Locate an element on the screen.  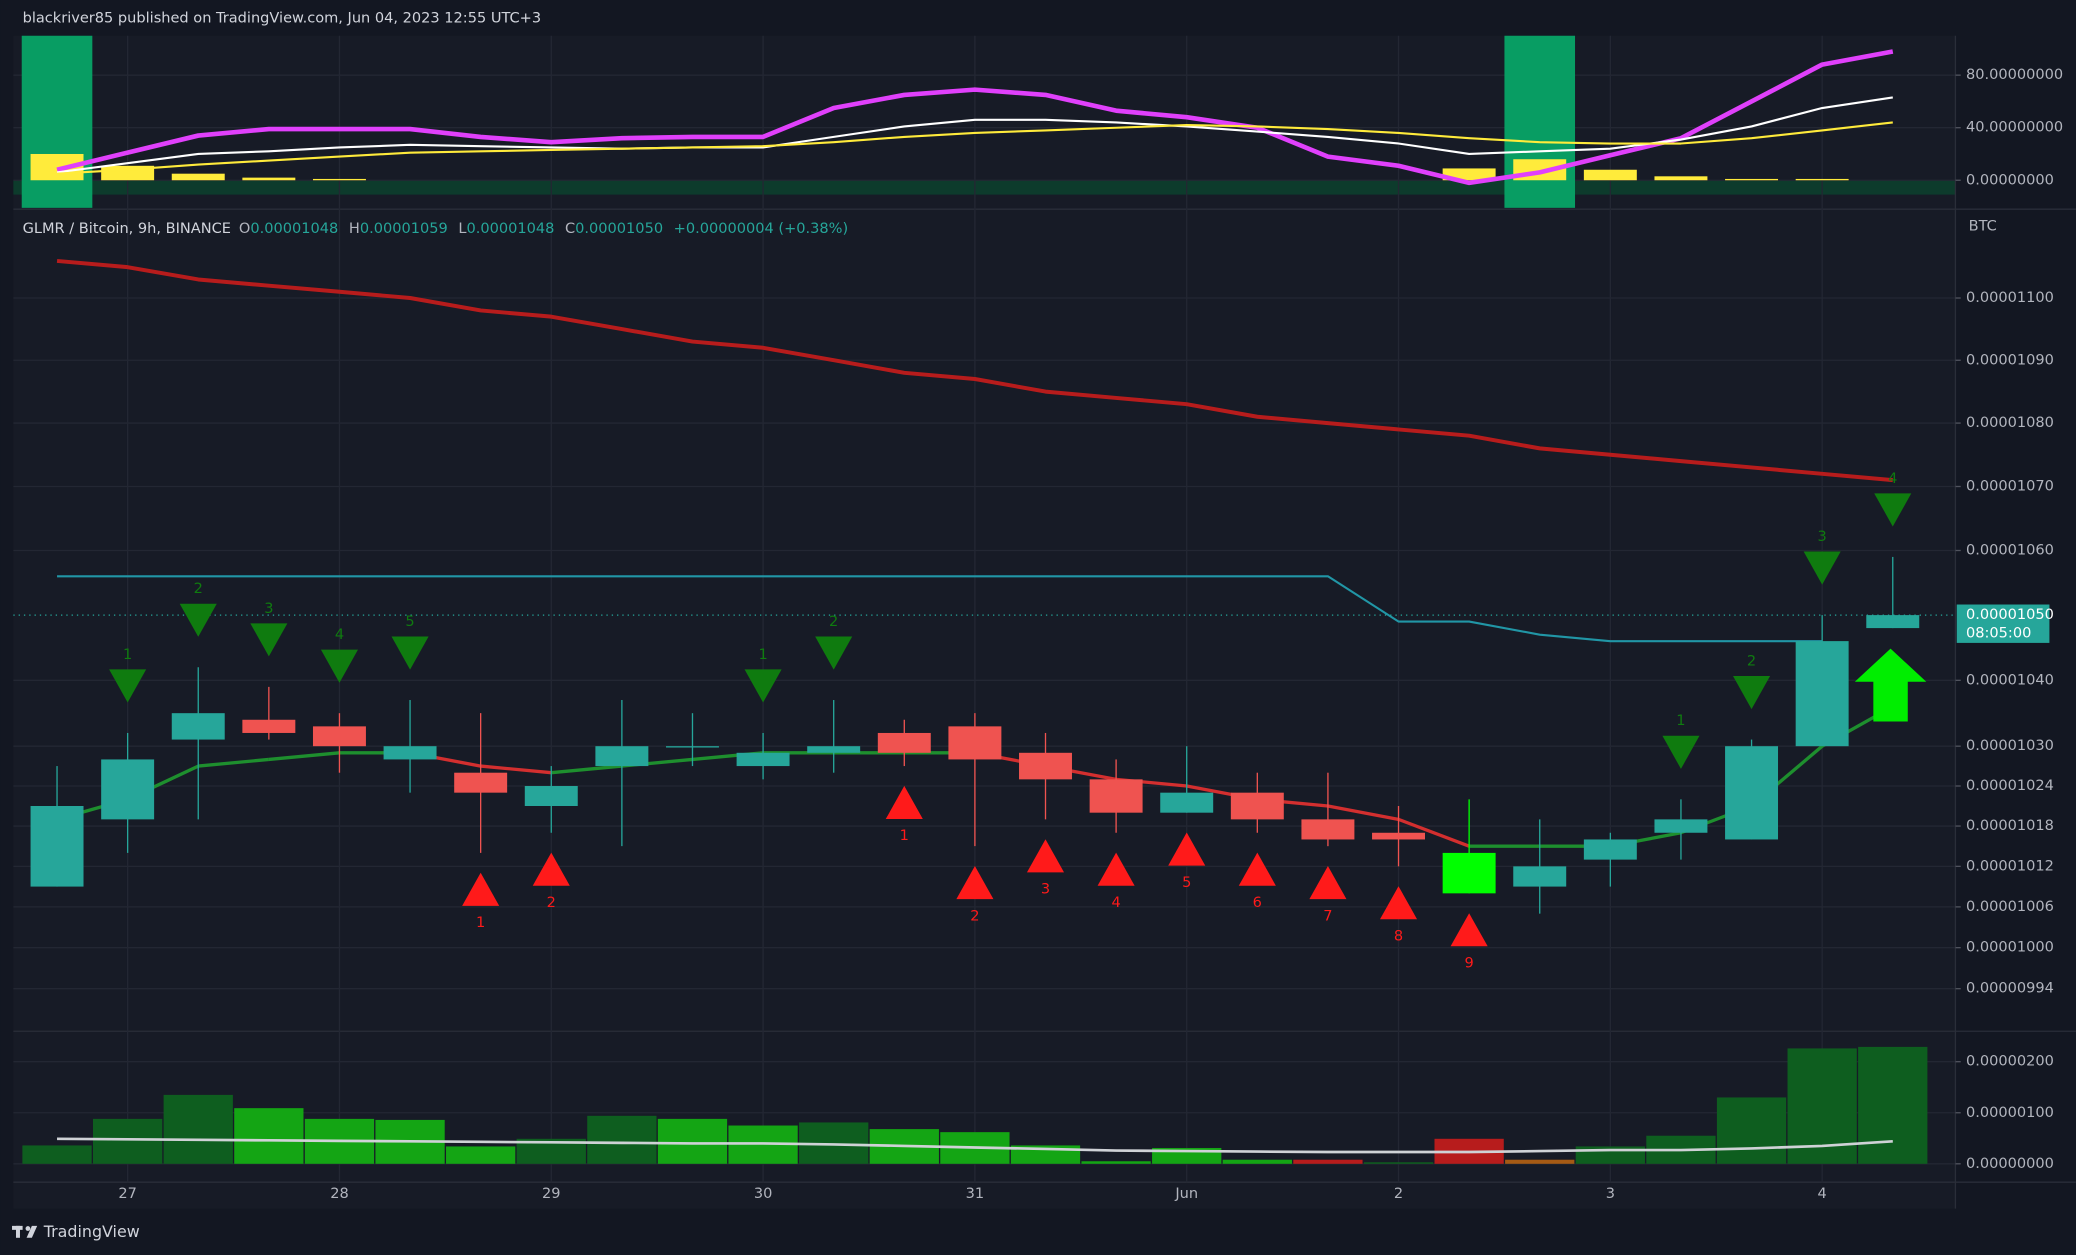
x-tick-label: 3 is located at coordinates (1610, 1193).